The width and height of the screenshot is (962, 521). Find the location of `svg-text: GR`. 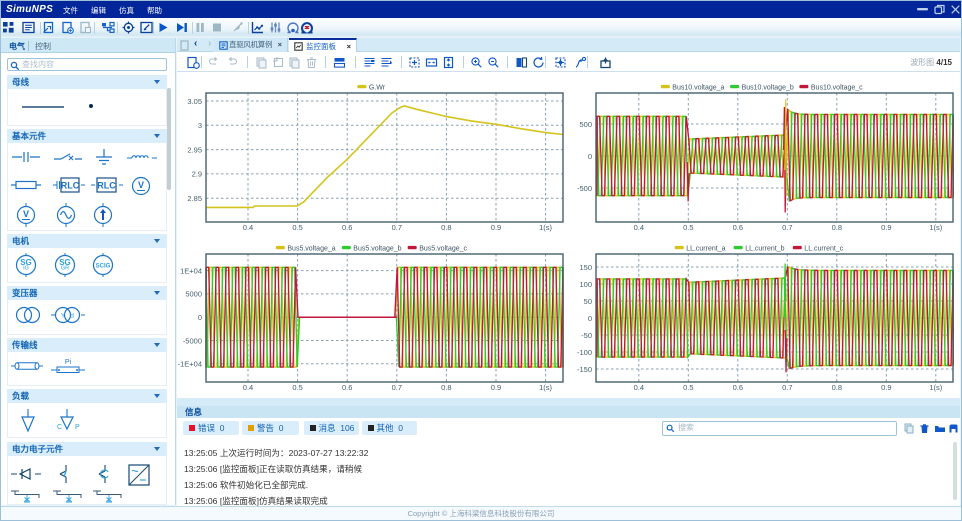

svg-text: GR is located at coordinates (65, 269).